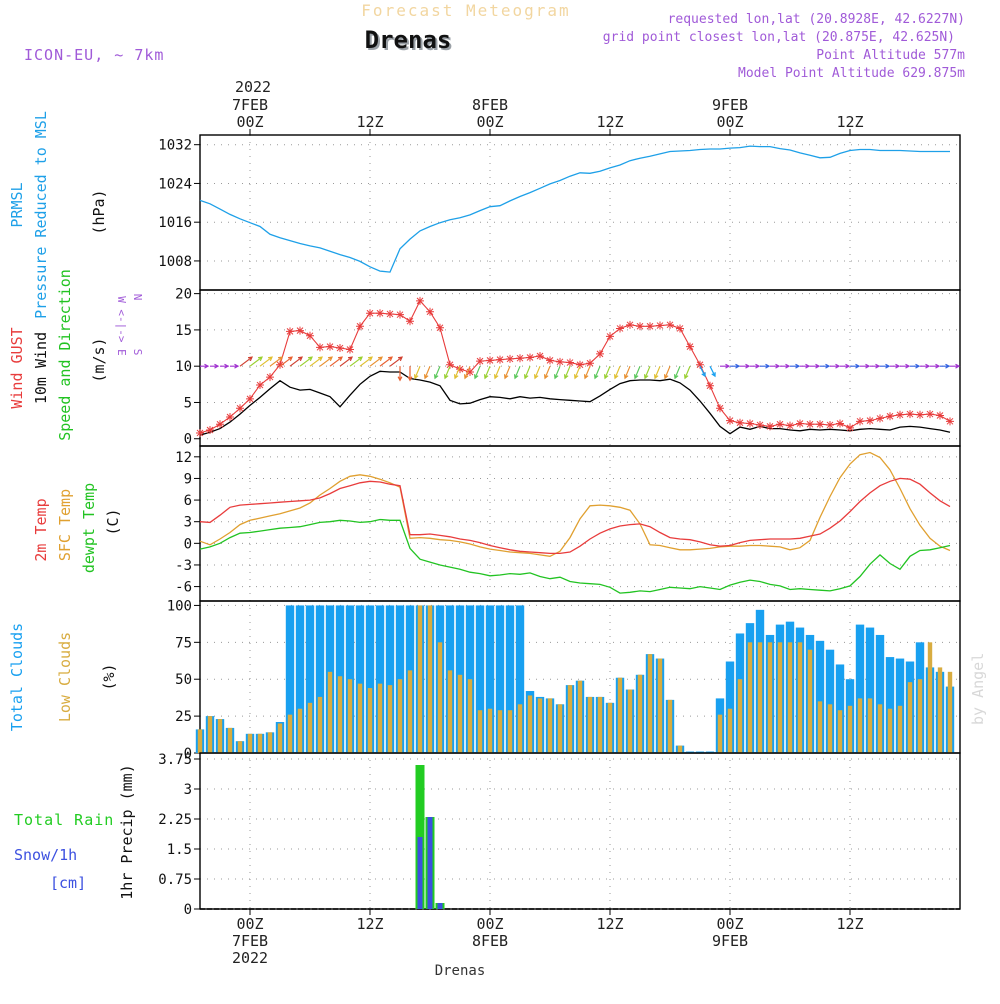 Image resolution: width=1000 pixels, height=1004 pixels. Describe the element at coordinates (183, 588) in the screenshot. I see `y-tick-label: -6` at that location.